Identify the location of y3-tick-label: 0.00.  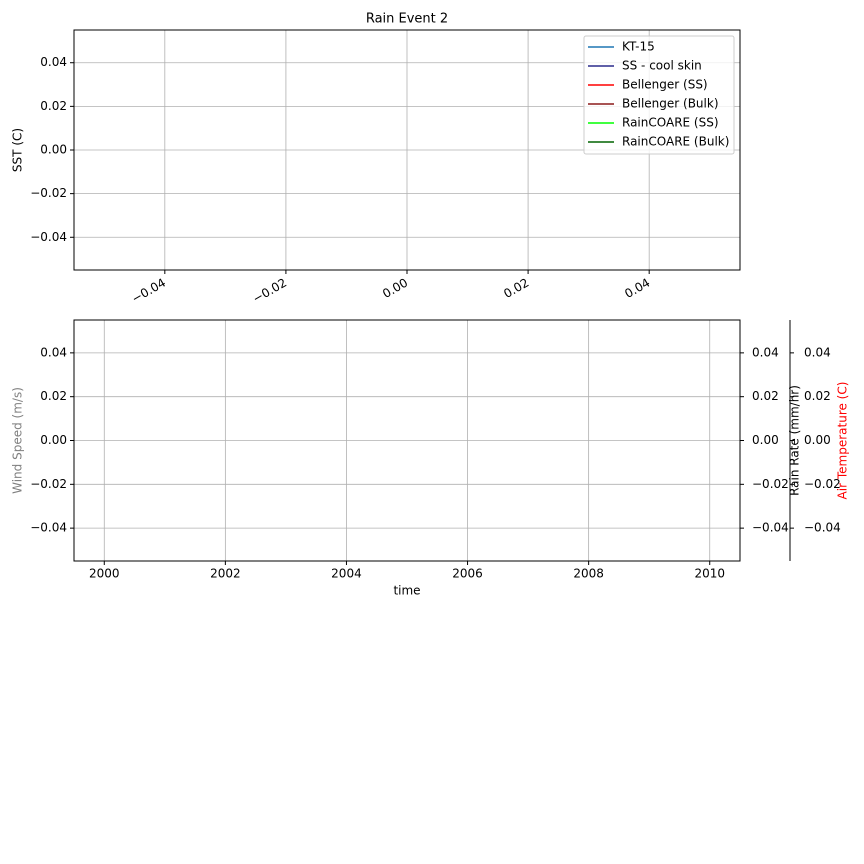
(817, 440).